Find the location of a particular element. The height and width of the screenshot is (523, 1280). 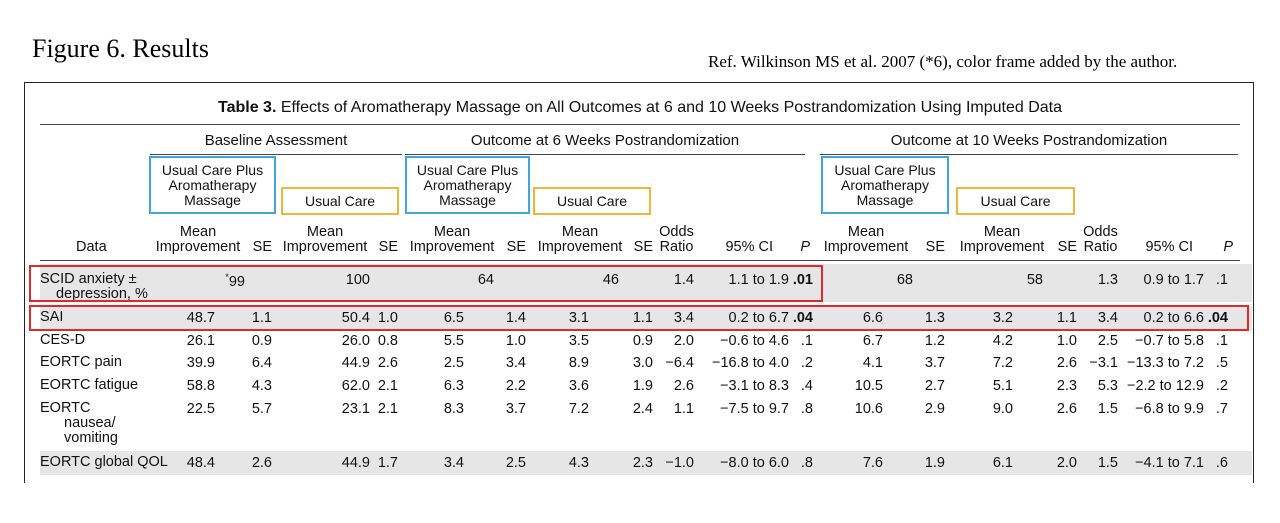

footnote-marker: * is located at coordinates (227, 277).